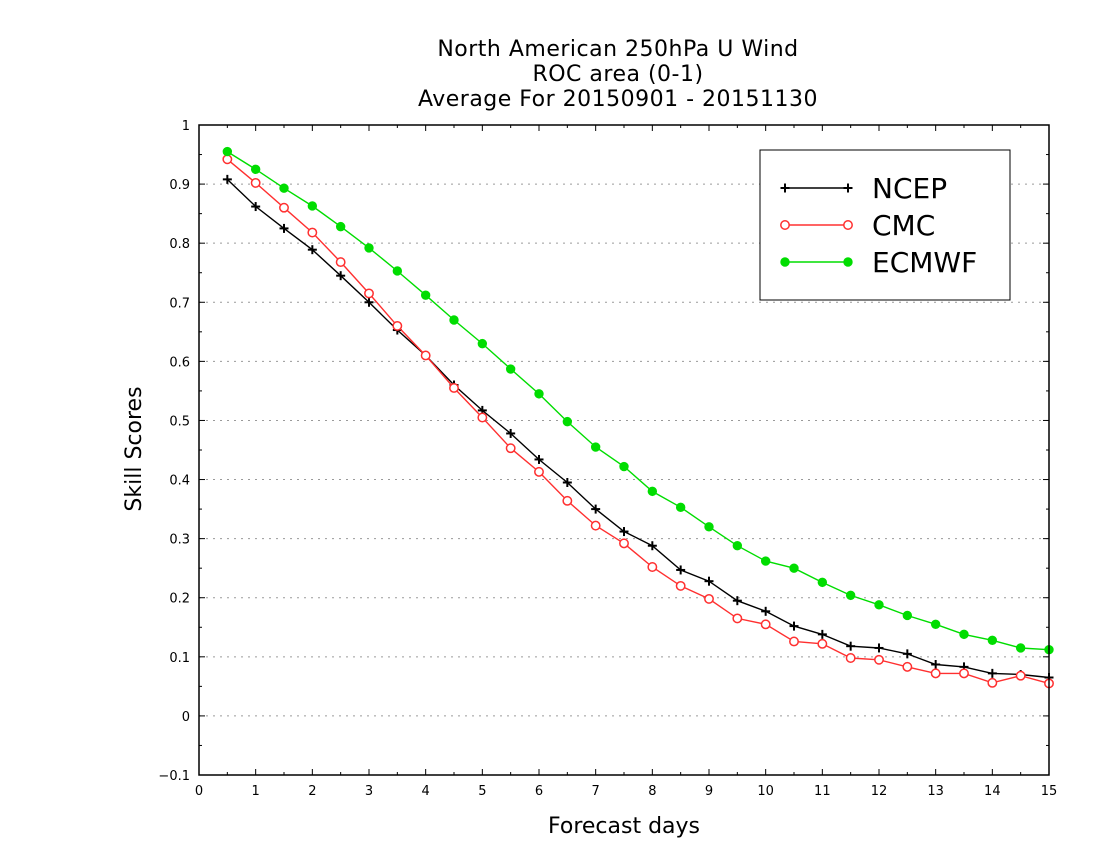 This screenshot has width=1100, height=850. Describe the element at coordinates (179, 599) in the screenshot. I see `y-tick-label: 0.2` at that location.